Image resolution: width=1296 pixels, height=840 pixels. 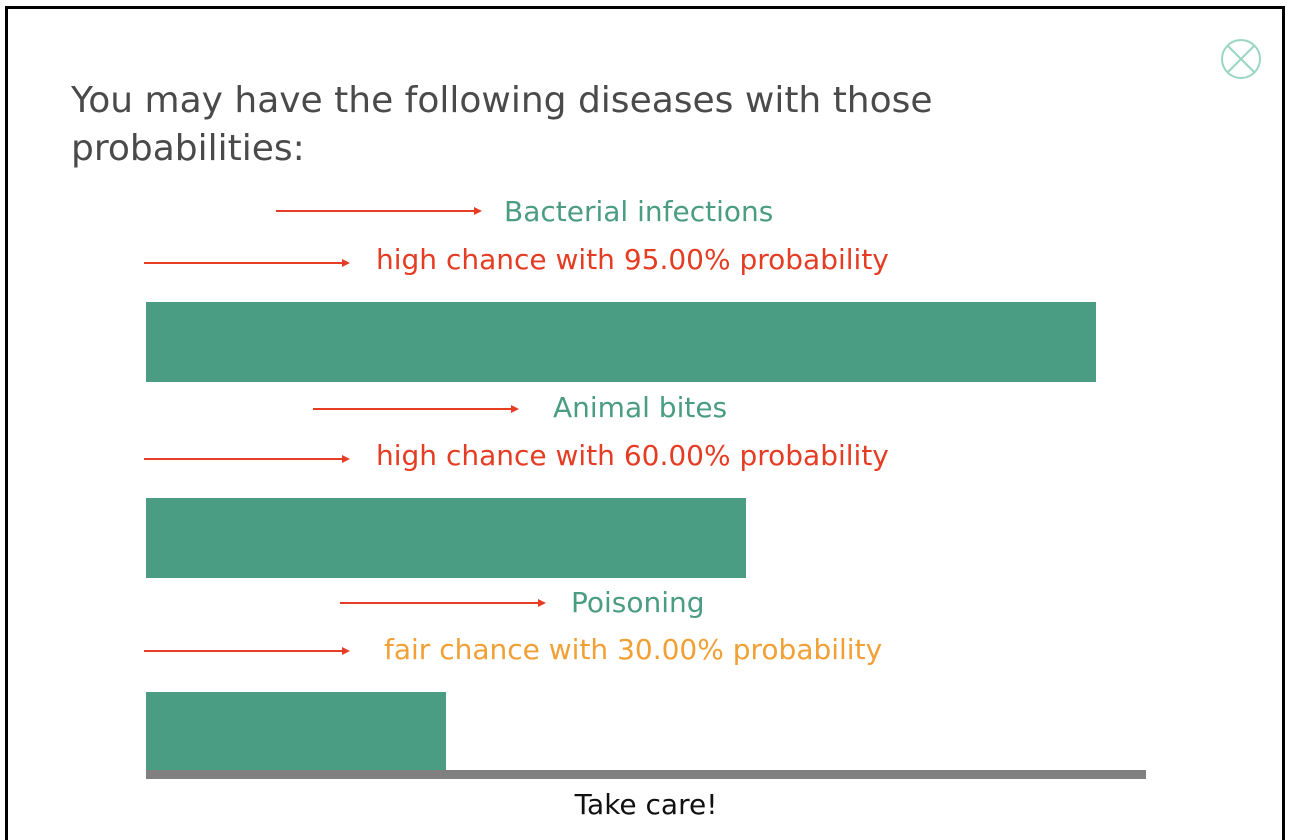 I want to click on close-circle-icon, so click(x=1241, y=59).